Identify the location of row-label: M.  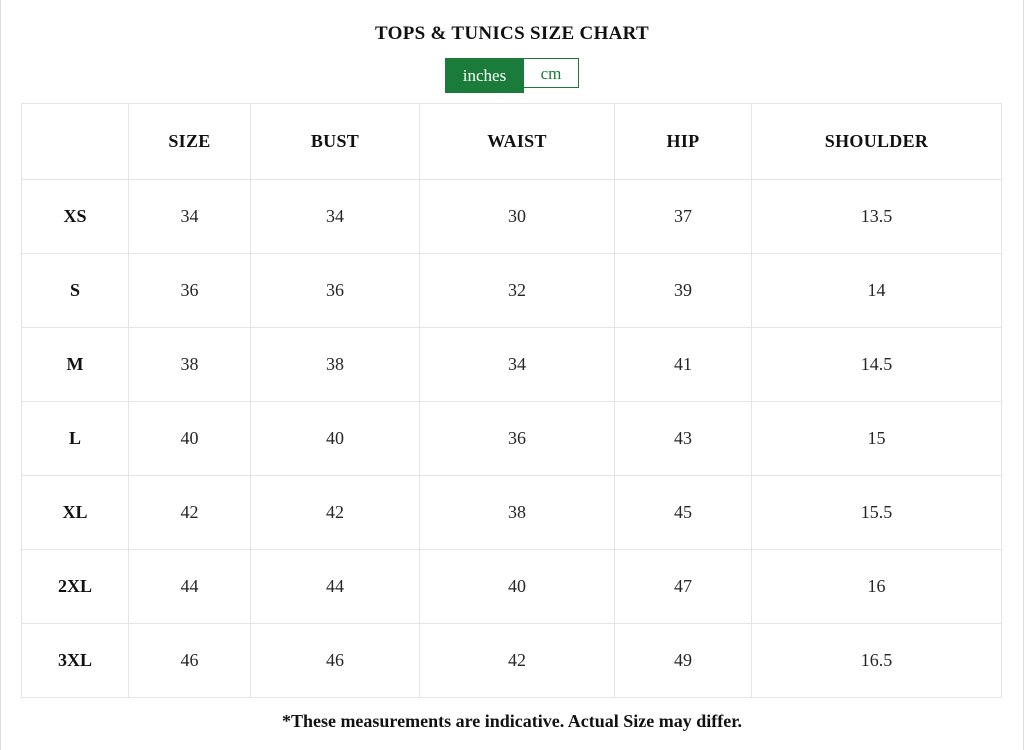
(75, 364).